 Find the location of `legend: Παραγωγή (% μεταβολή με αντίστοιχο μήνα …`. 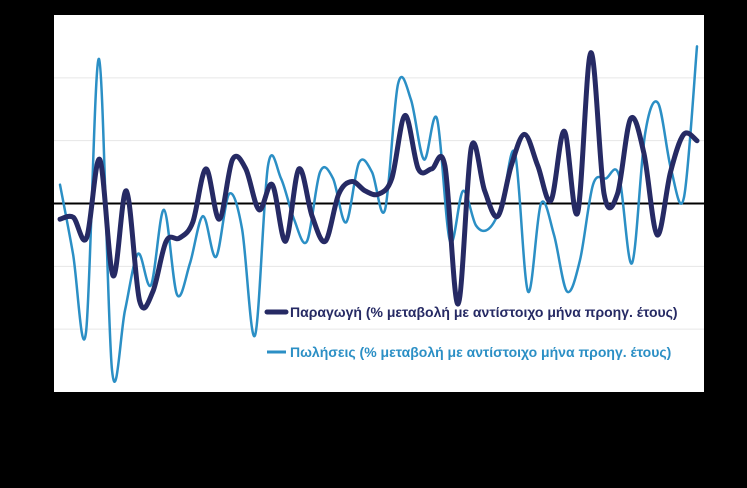

legend: Παραγωγή (% μεταβολή με αντίστοιχο μήνα … is located at coordinates (471, 332).